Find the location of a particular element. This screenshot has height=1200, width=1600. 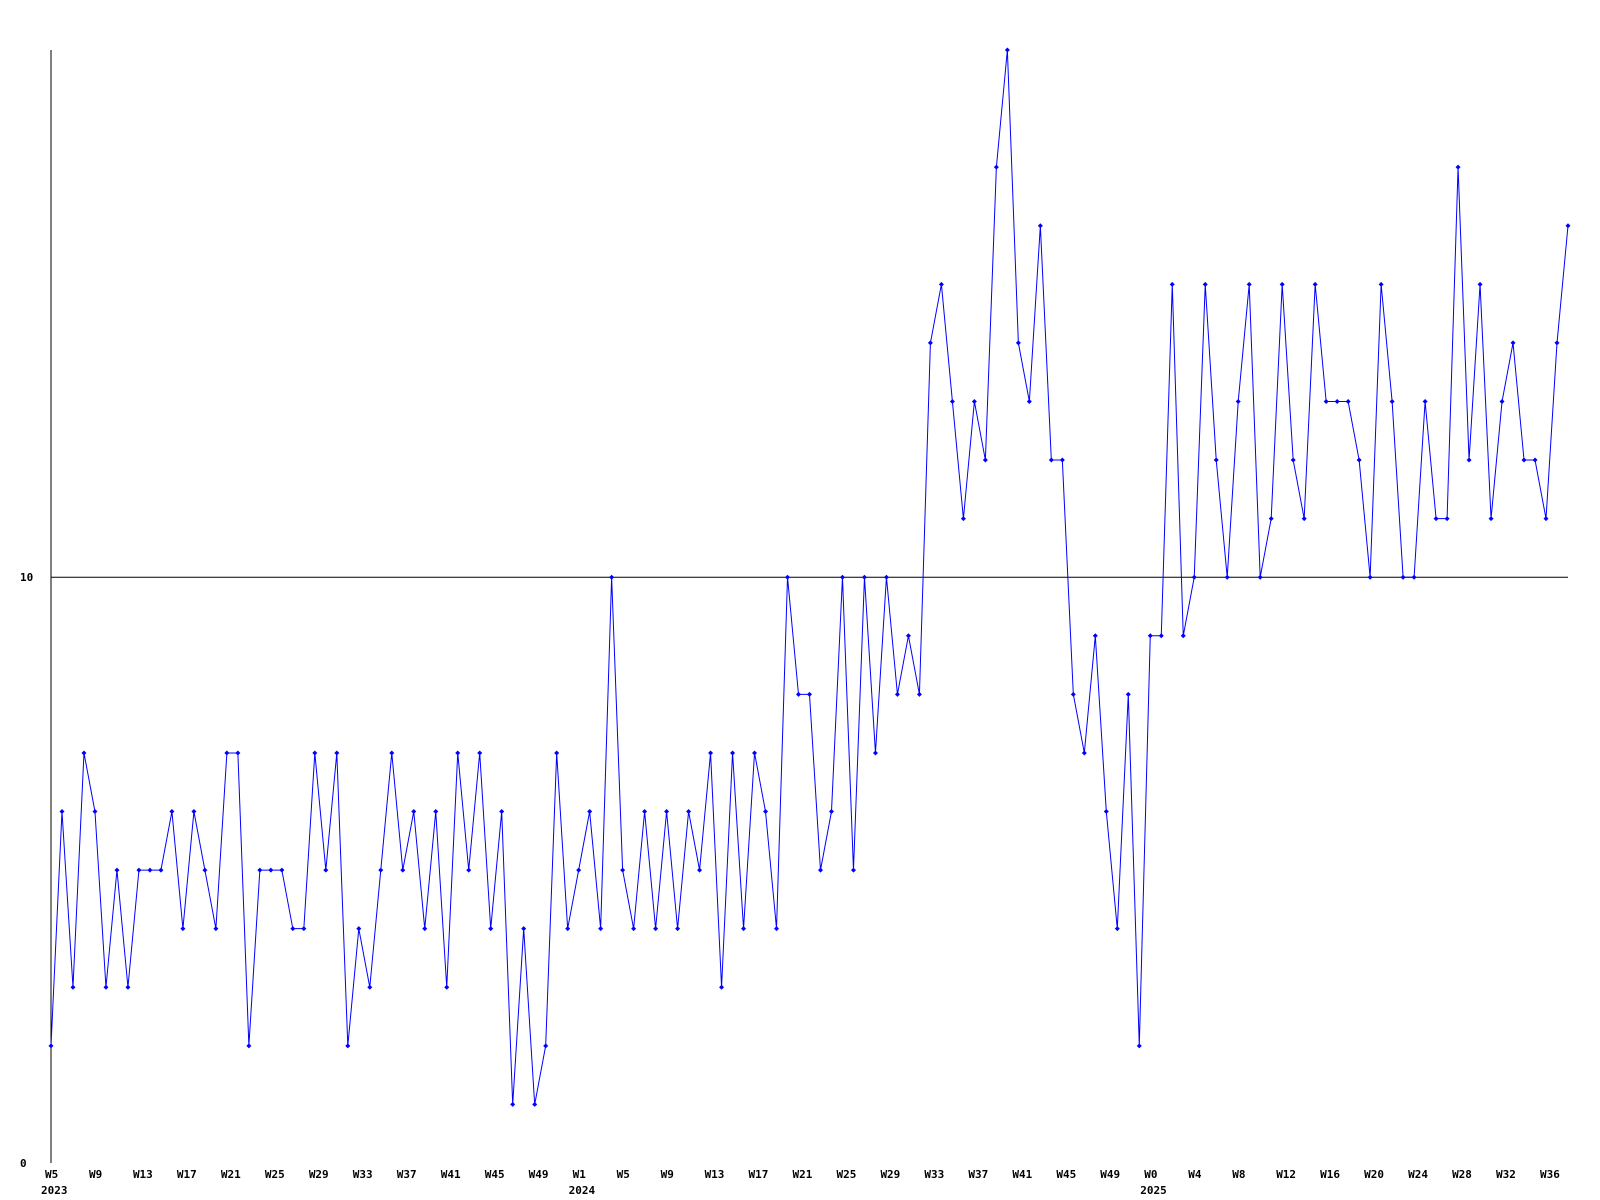

x-tick-label: W5 is located at coordinates (623, 1174).